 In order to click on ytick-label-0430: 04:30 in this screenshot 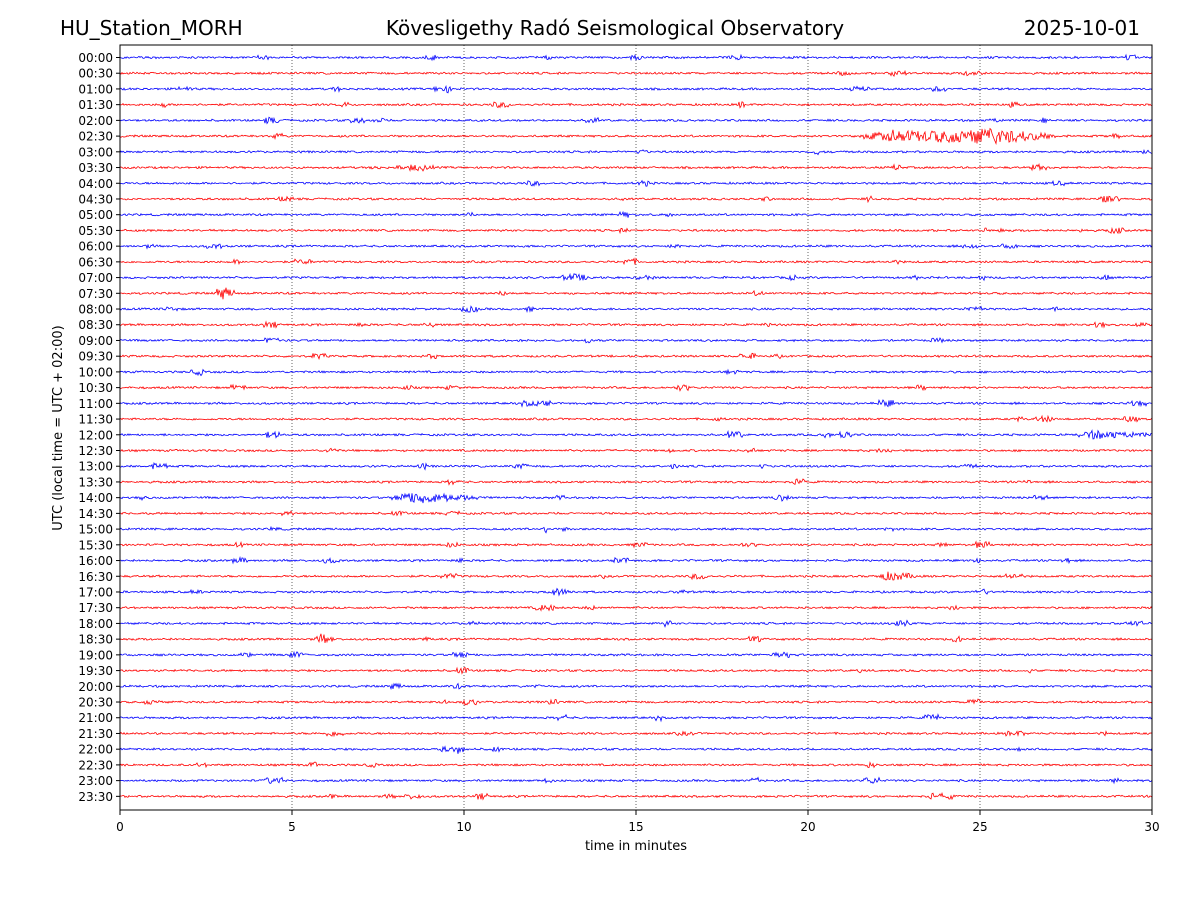, I will do `click(95, 199)`.